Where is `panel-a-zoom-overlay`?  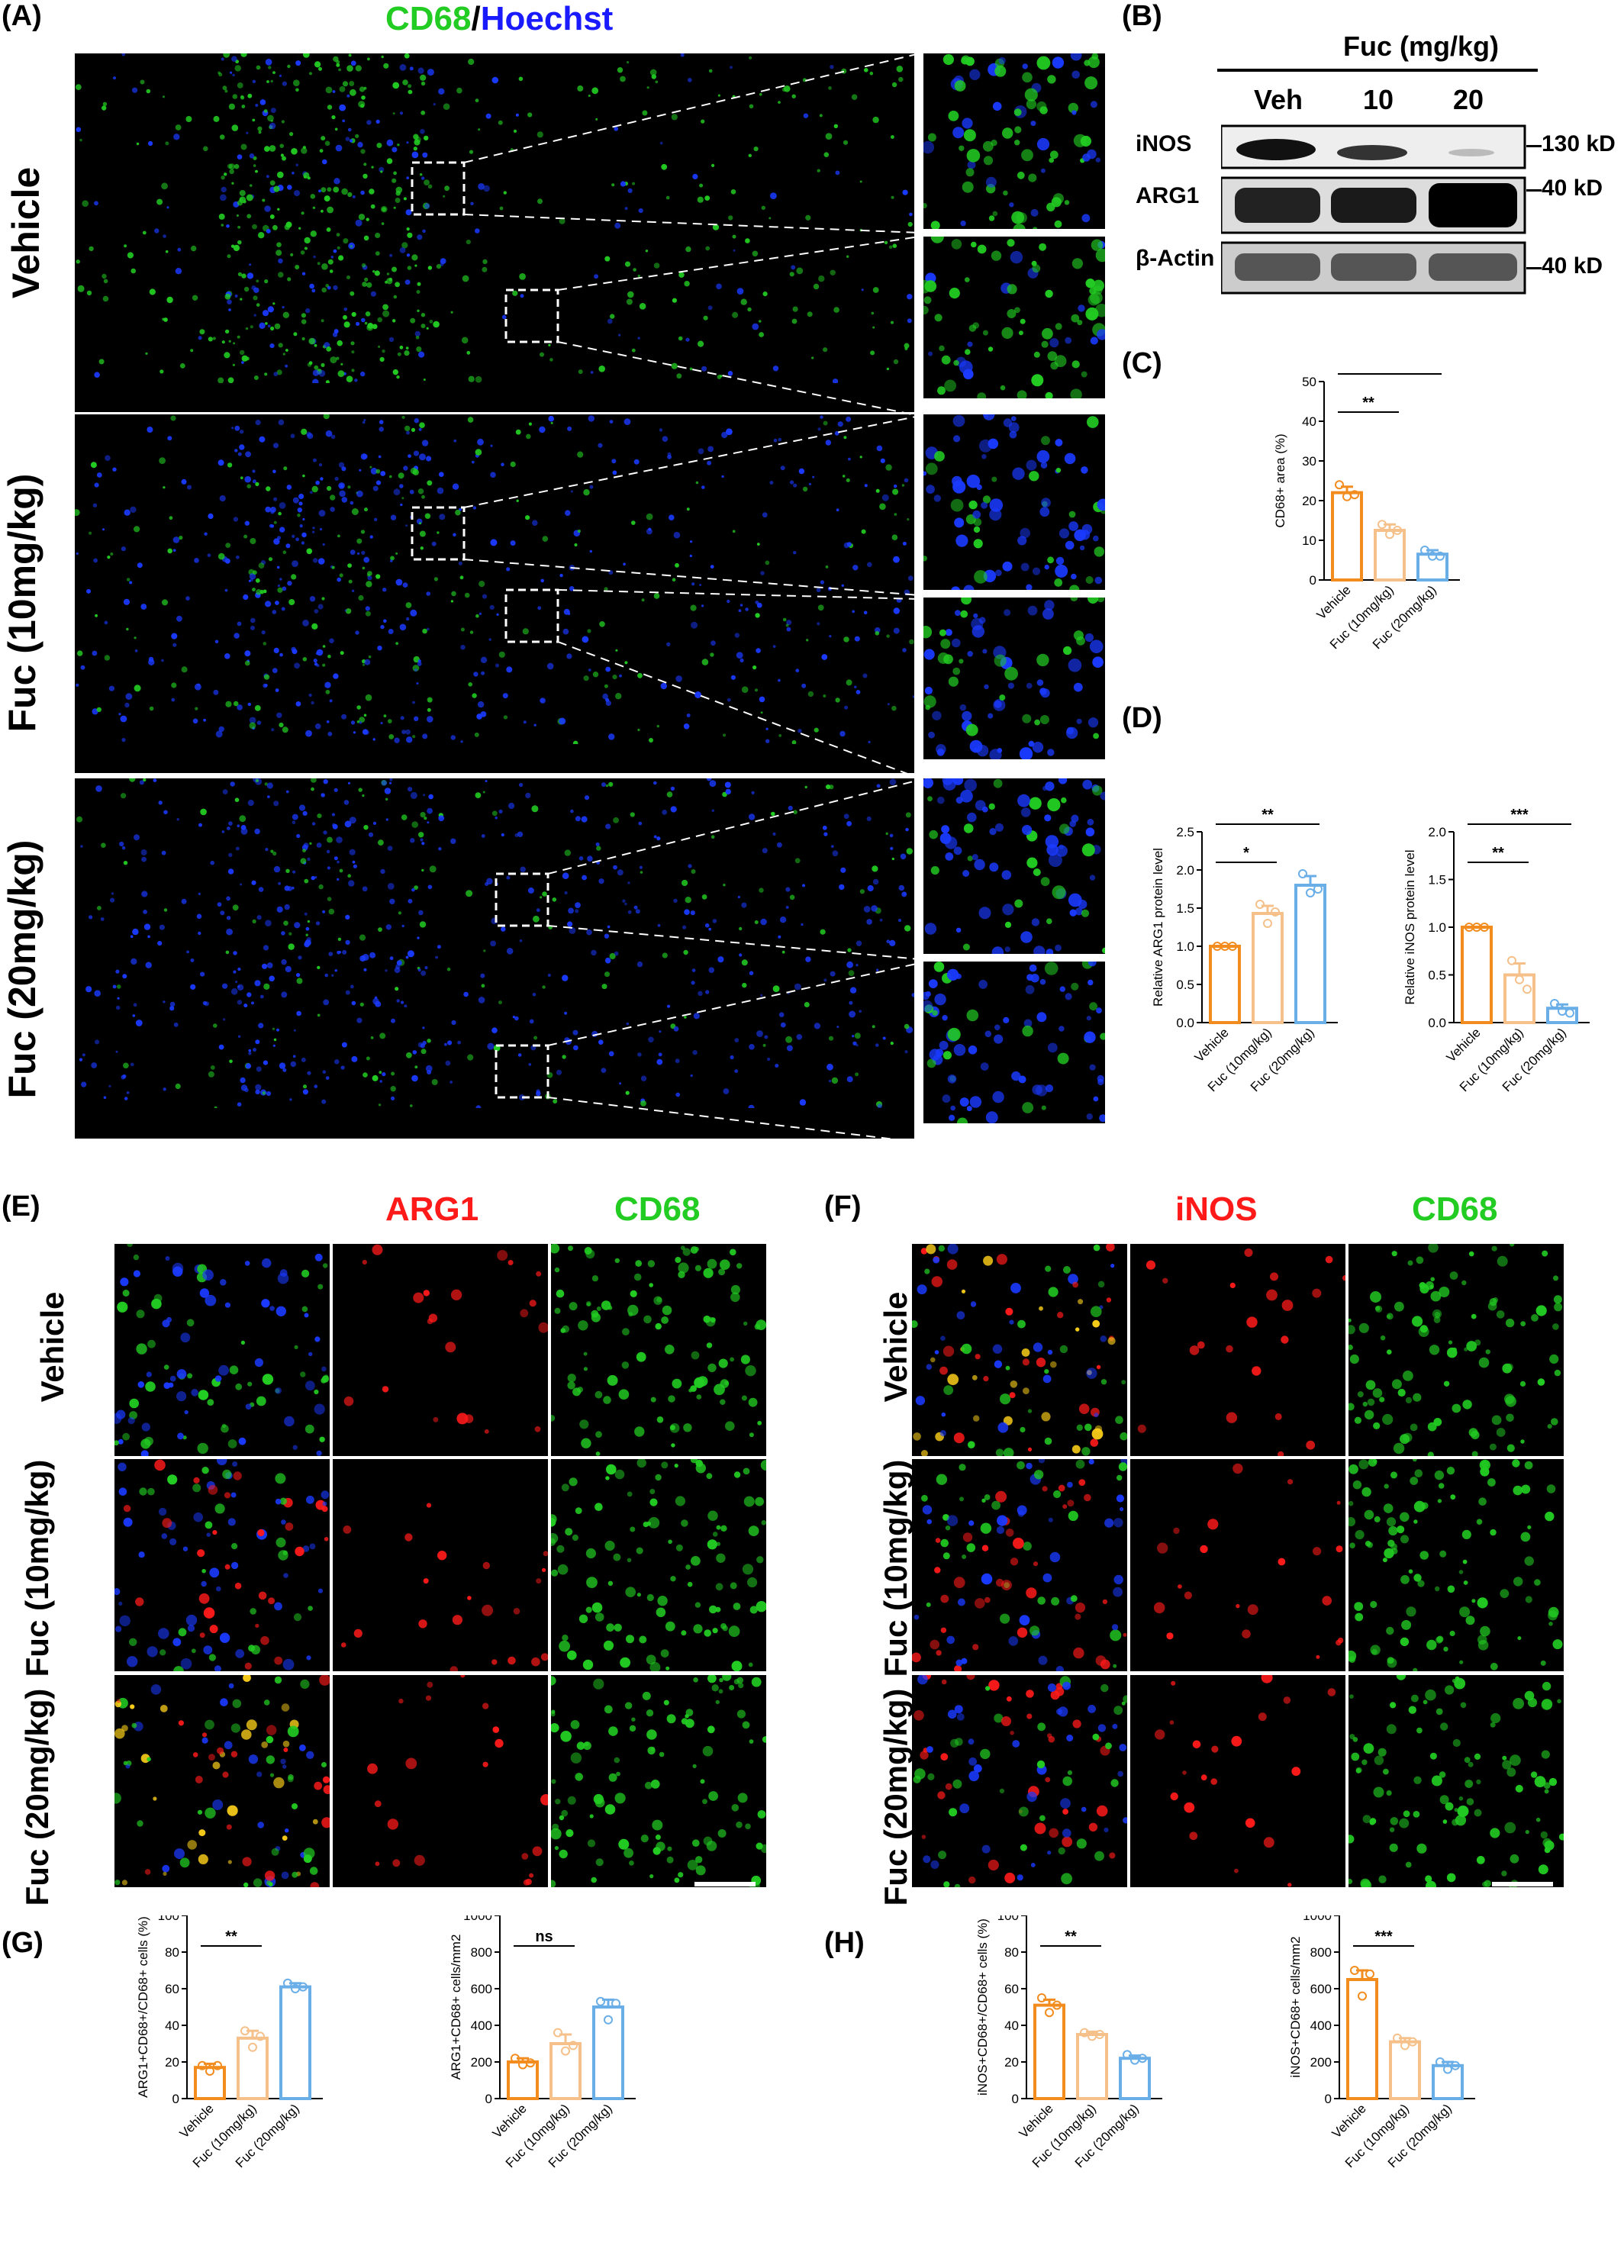
panel-a-zoom-overlay is located at coordinates (485, 630).